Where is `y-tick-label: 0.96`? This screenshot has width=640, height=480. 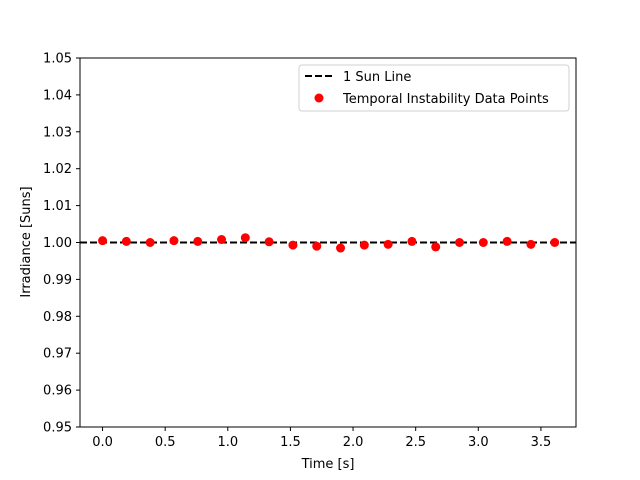 y-tick-label: 0.96 is located at coordinates (57, 391).